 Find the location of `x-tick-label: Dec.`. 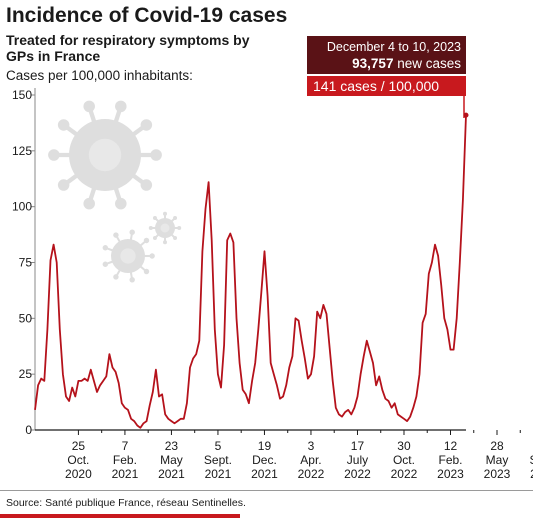

x-tick-label: Dec. is located at coordinates (264, 460).